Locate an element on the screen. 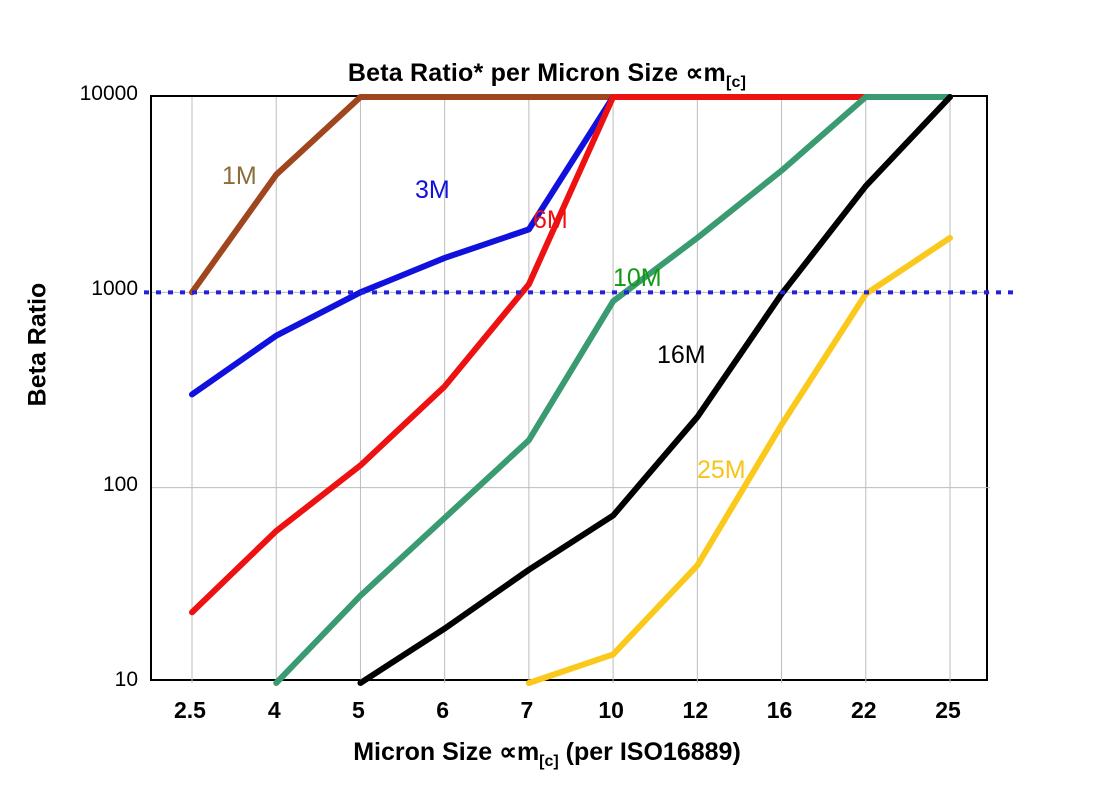 This screenshot has width=1094, height=788. x-axis-title-subscript: [c] is located at coordinates (549, 761).